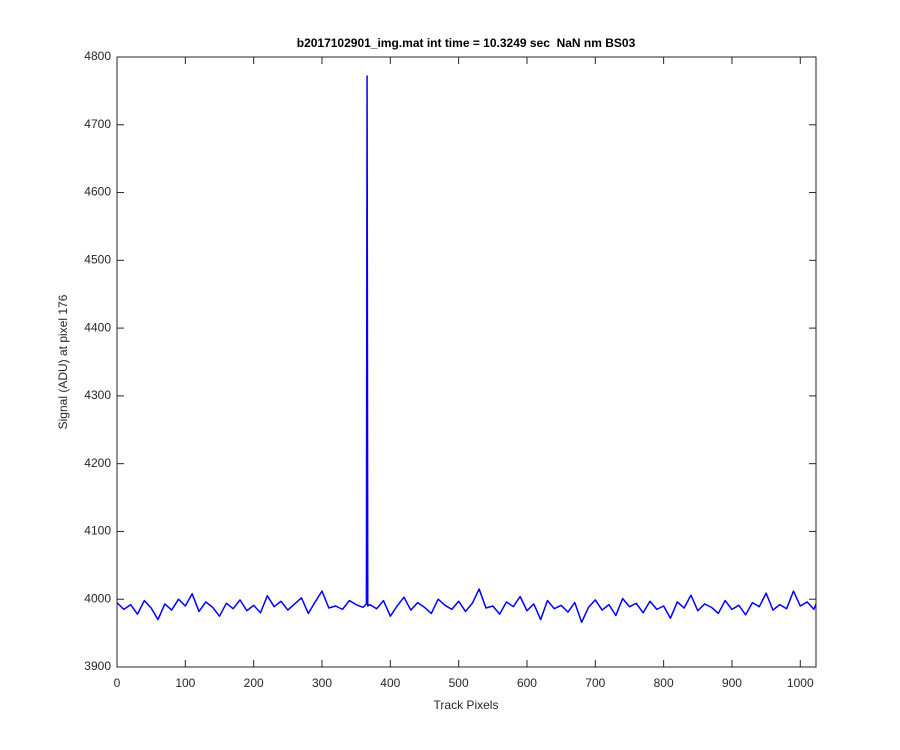 The height and width of the screenshot is (750, 900). What do you see at coordinates (117, 683) in the screenshot?
I see `x-tick-label: 0` at bounding box center [117, 683].